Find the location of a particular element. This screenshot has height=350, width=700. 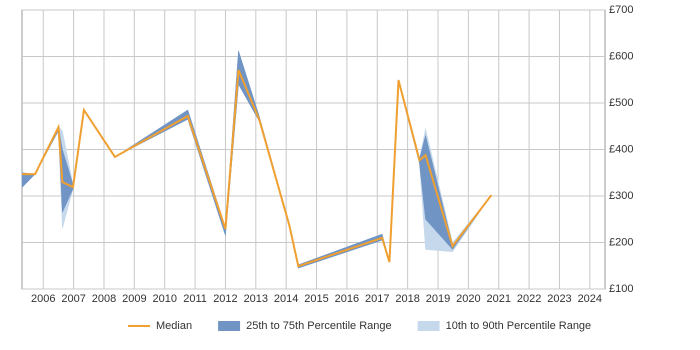

y-tick-label: £200 is located at coordinates (621, 242).